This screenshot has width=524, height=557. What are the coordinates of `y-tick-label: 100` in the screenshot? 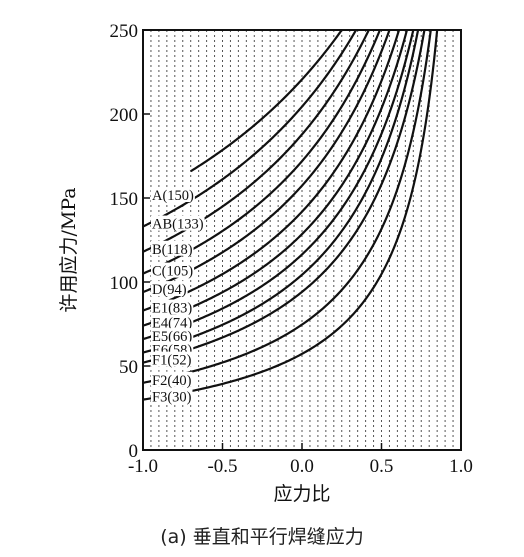 It's located at (124, 283).